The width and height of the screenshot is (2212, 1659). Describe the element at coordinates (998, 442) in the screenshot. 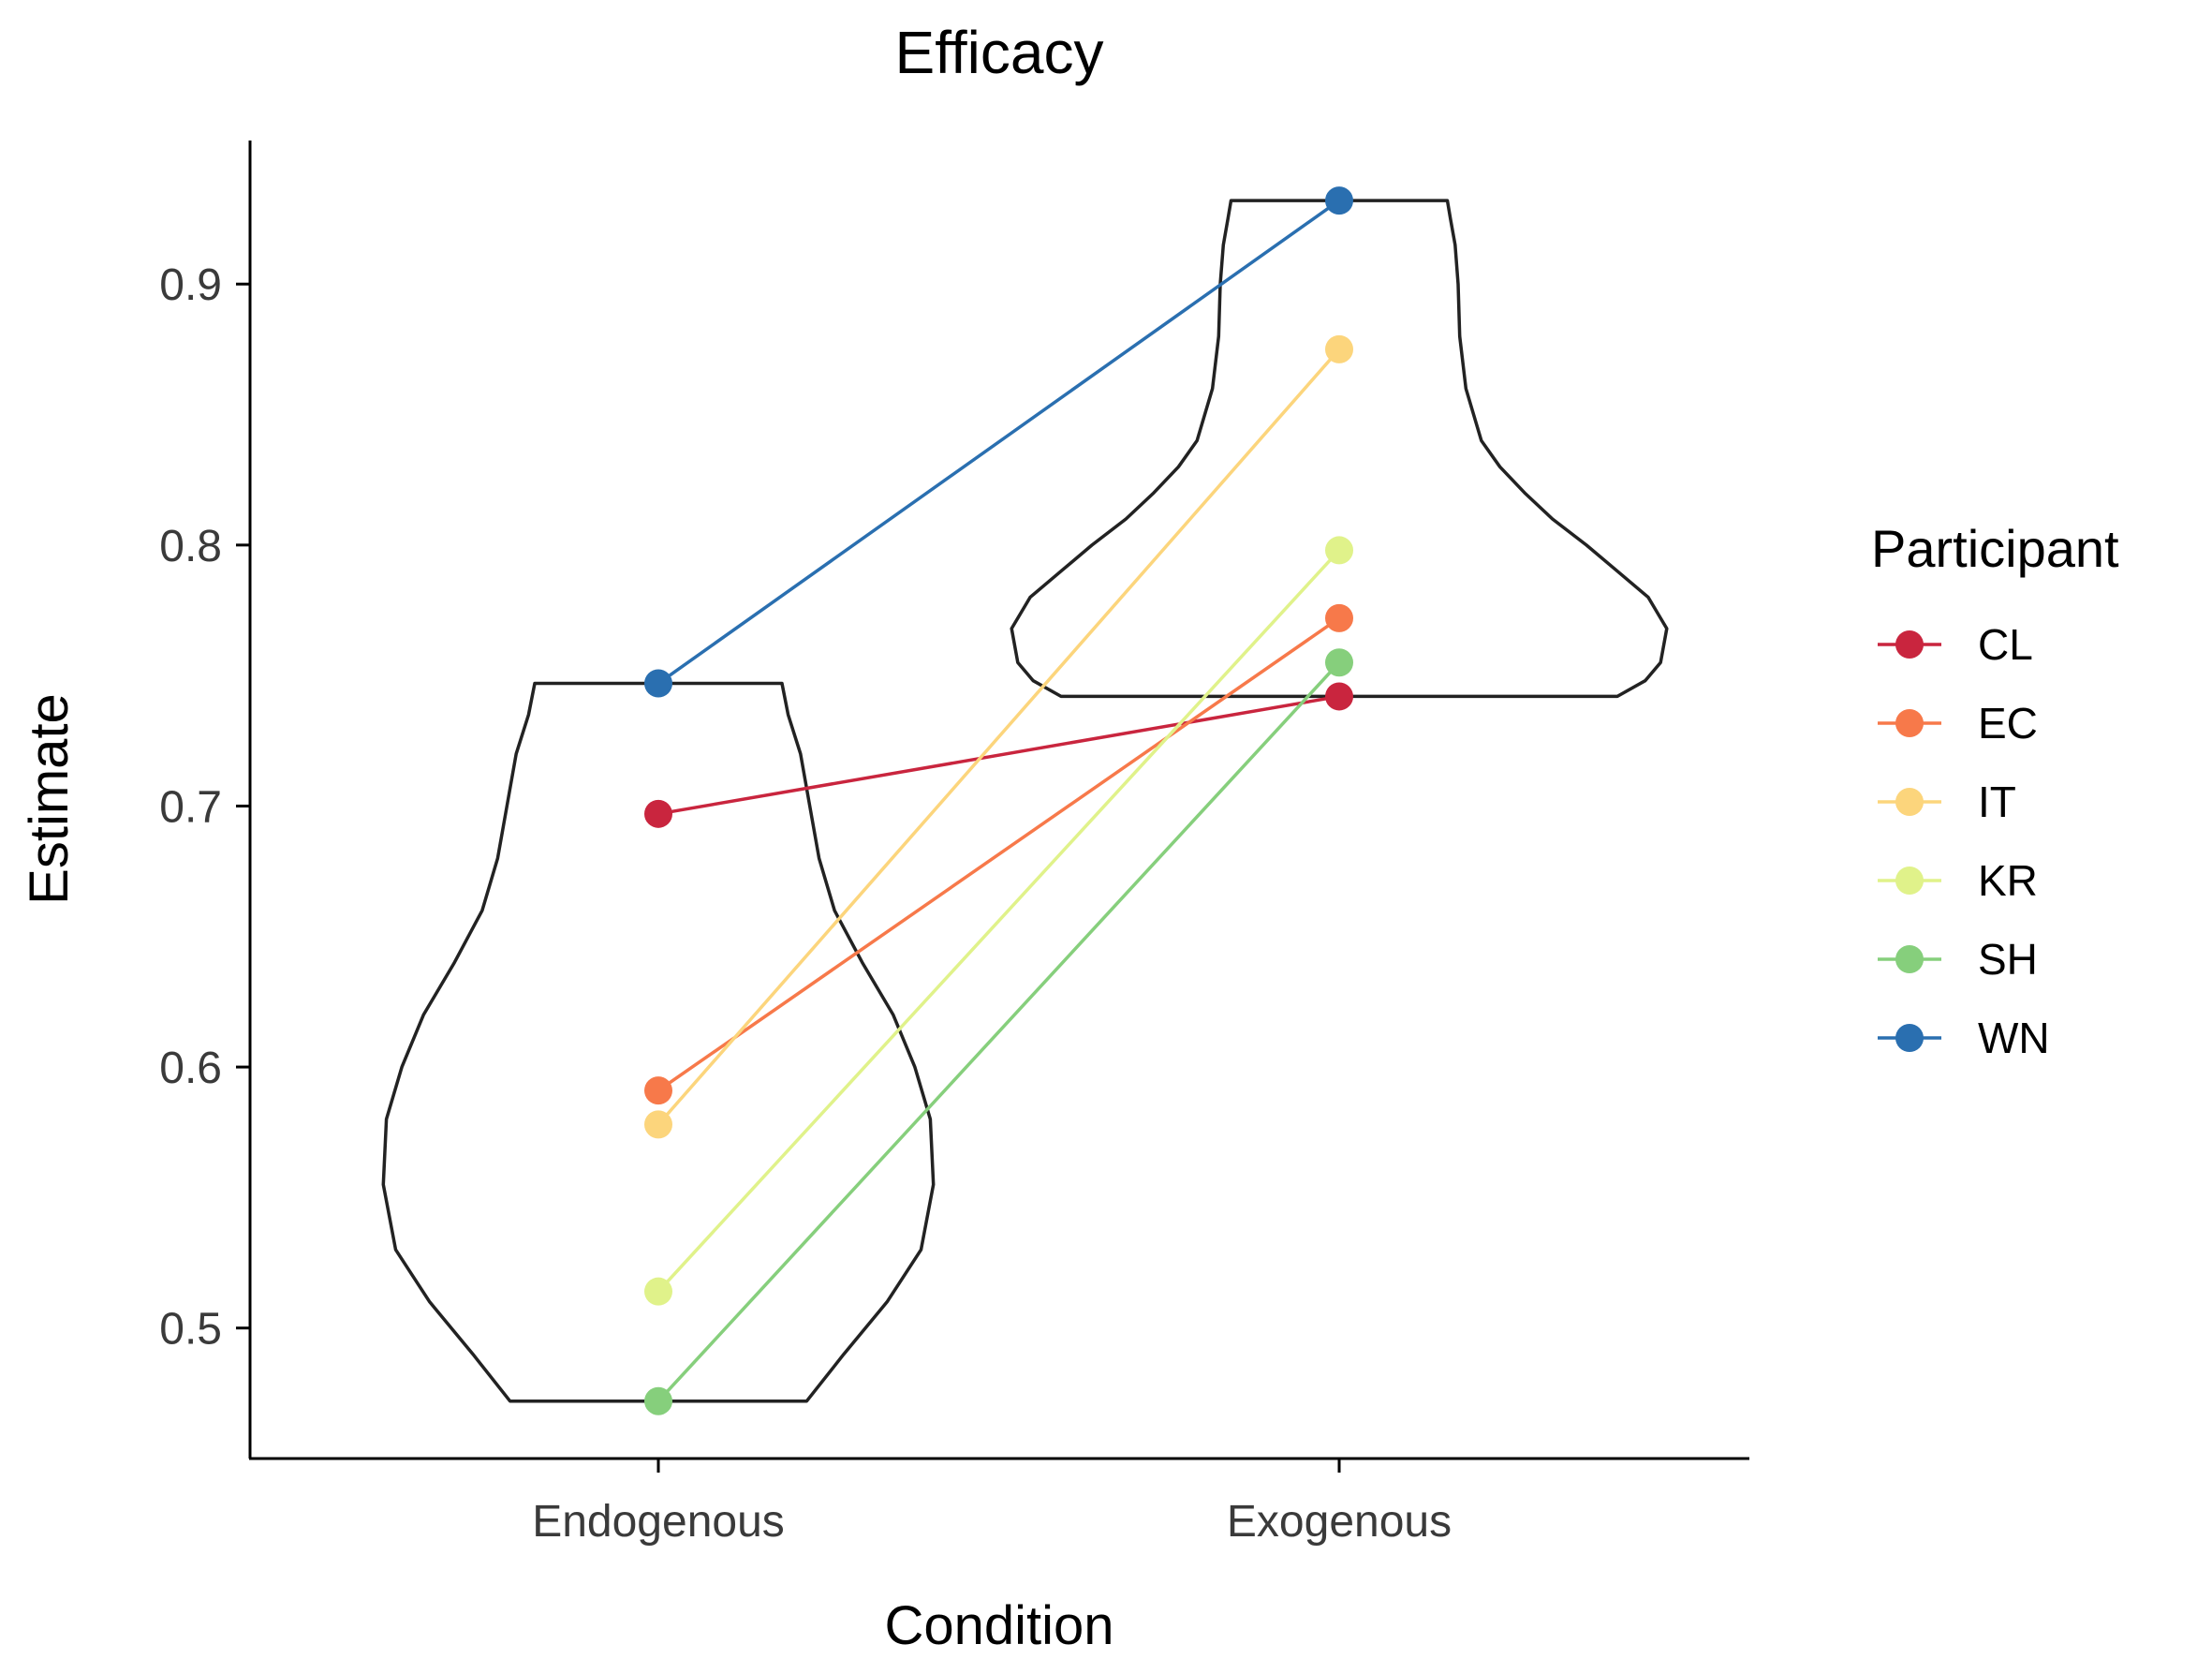

I see `series-line-wn` at that location.